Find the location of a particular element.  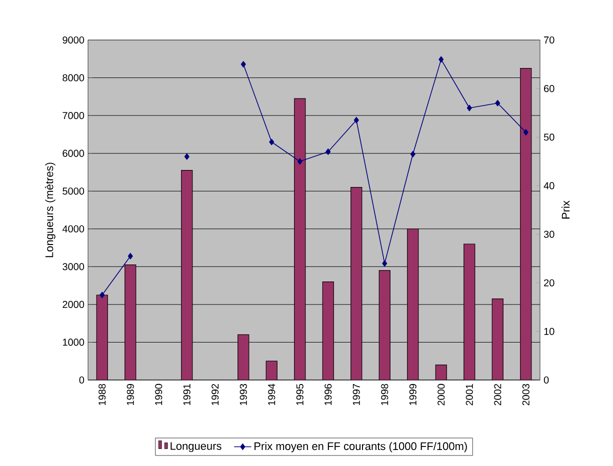

y2-tick-label: 10 is located at coordinates (549, 331).